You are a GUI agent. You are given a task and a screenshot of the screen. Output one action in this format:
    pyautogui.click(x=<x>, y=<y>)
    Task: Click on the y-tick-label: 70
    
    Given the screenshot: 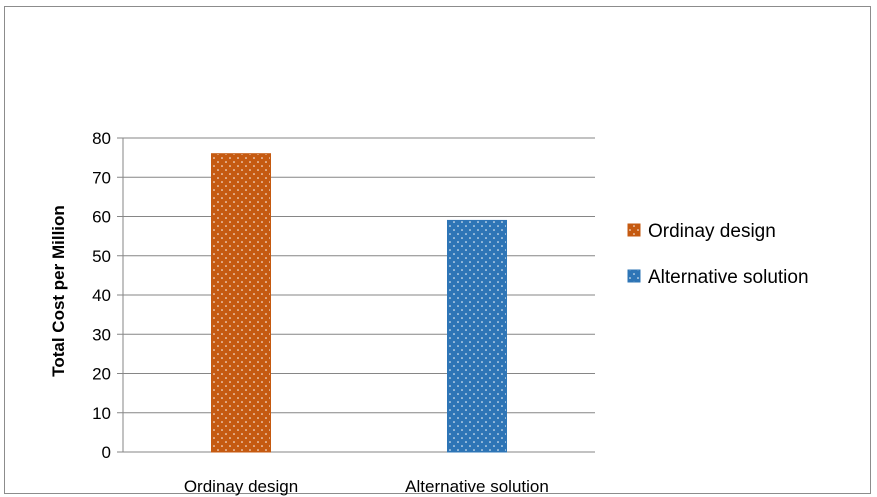 What is the action you would take?
    pyautogui.click(x=101, y=177)
    